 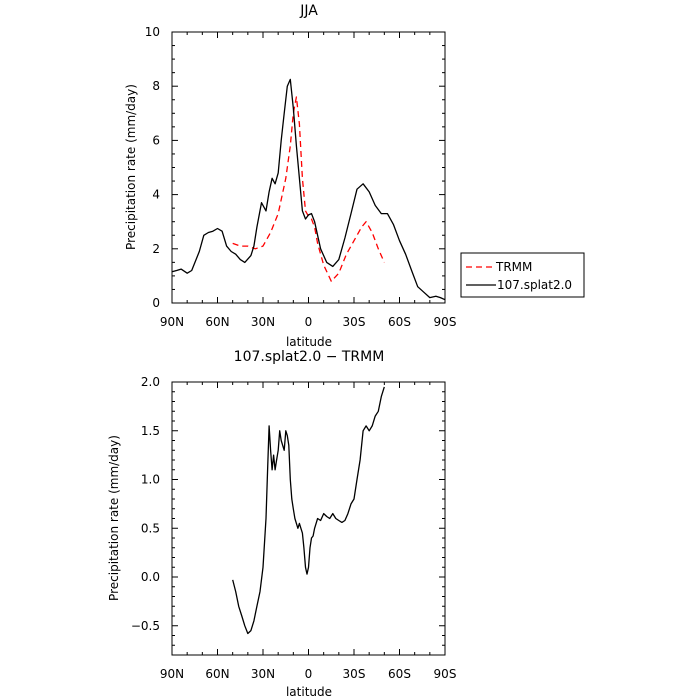 I want to click on y-tick-label: 0.5, so click(x=150, y=528).